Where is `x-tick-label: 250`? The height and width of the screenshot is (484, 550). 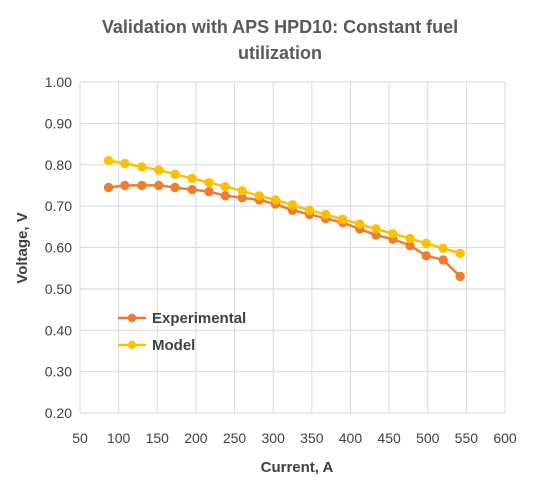 x-tick-label: 250 is located at coordinates (235, 438).